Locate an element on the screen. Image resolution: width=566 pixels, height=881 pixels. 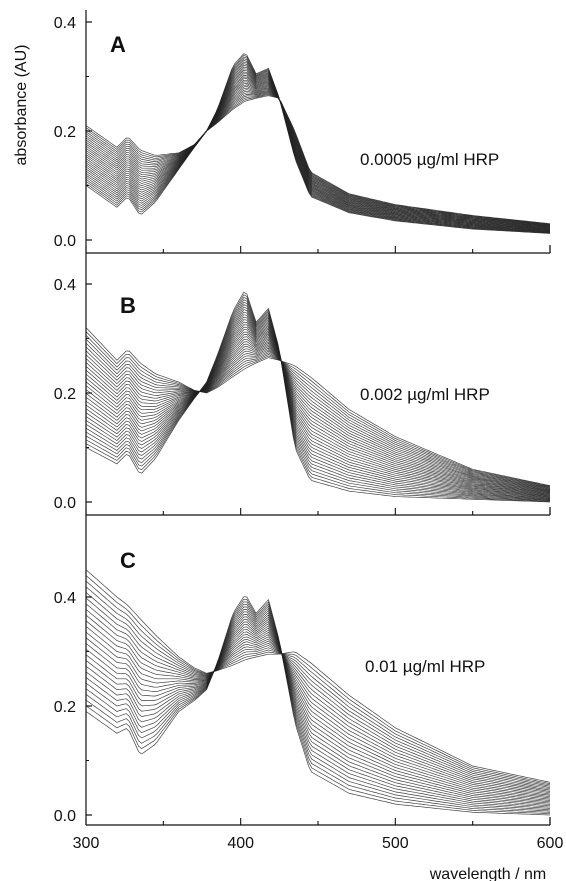
x-tick-label: 300 is located at coordinates (86, 843).